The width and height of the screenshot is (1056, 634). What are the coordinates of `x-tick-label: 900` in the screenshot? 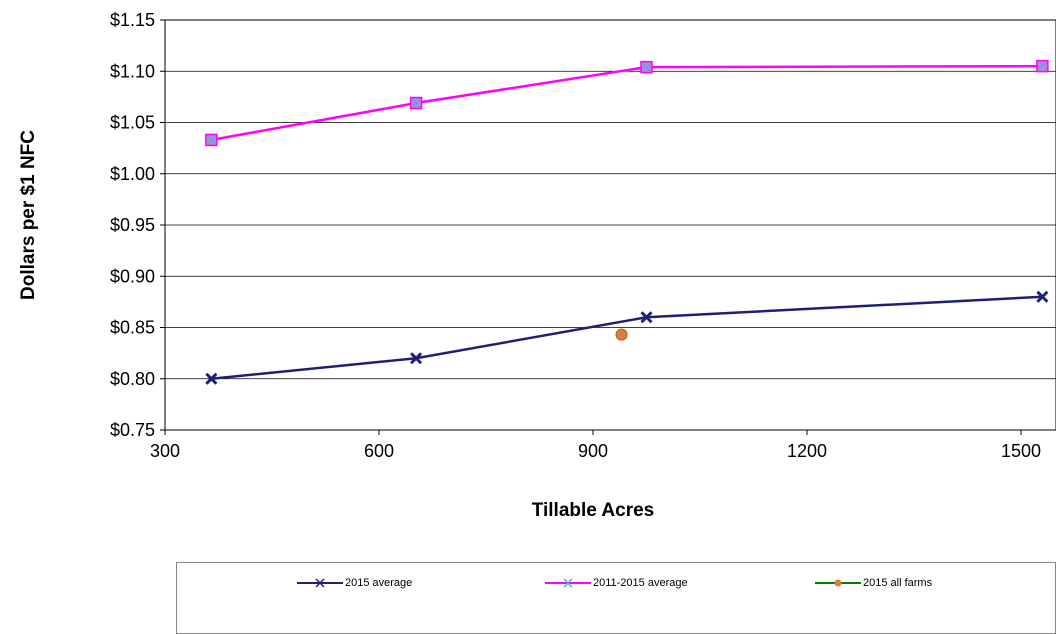 It's located at (593, 451).